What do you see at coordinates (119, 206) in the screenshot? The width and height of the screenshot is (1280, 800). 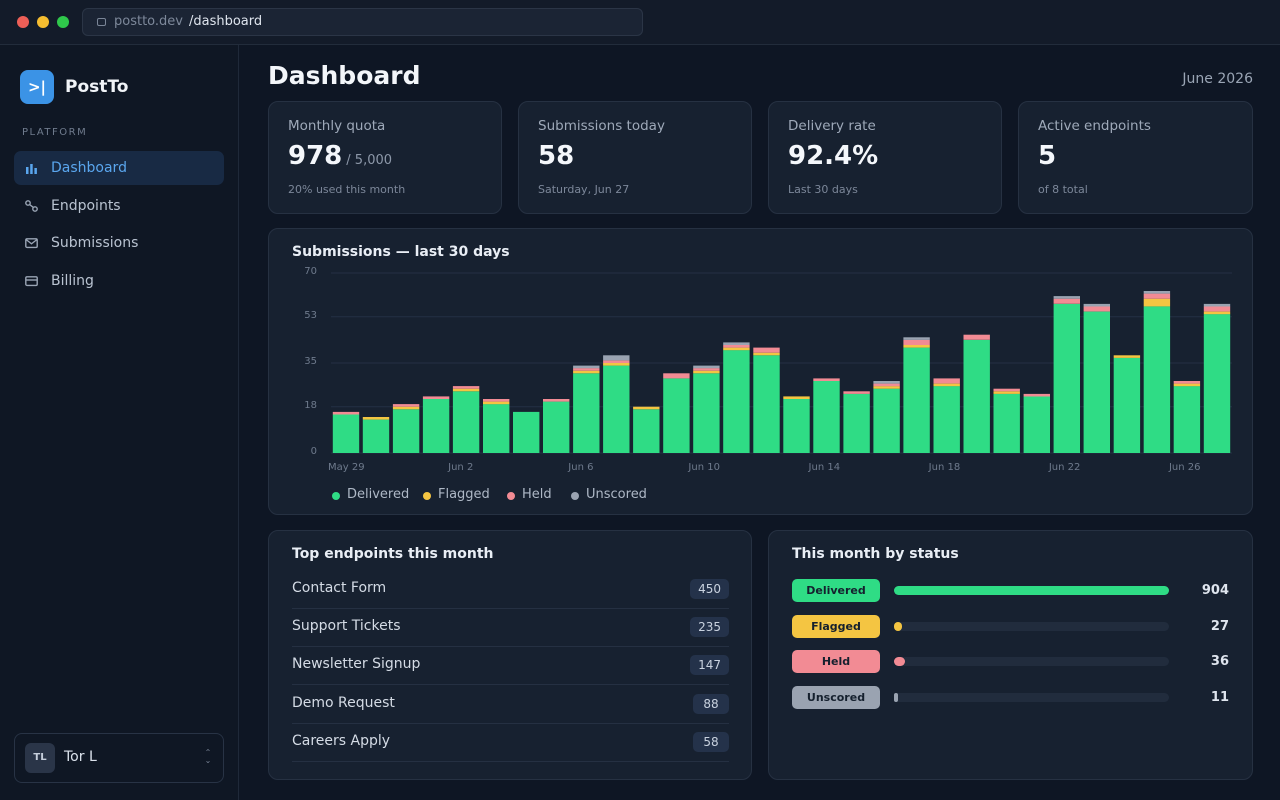 I see `sidebar-item-endpoints: Endpoints` at bounding box center [119, 206].